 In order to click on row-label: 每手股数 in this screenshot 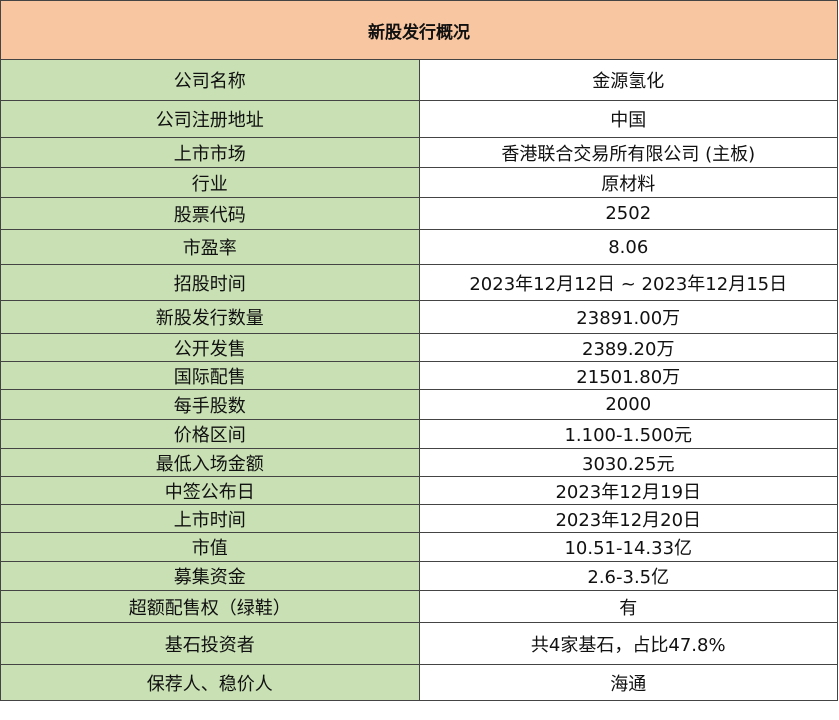, I will do `click(210, 404)`.